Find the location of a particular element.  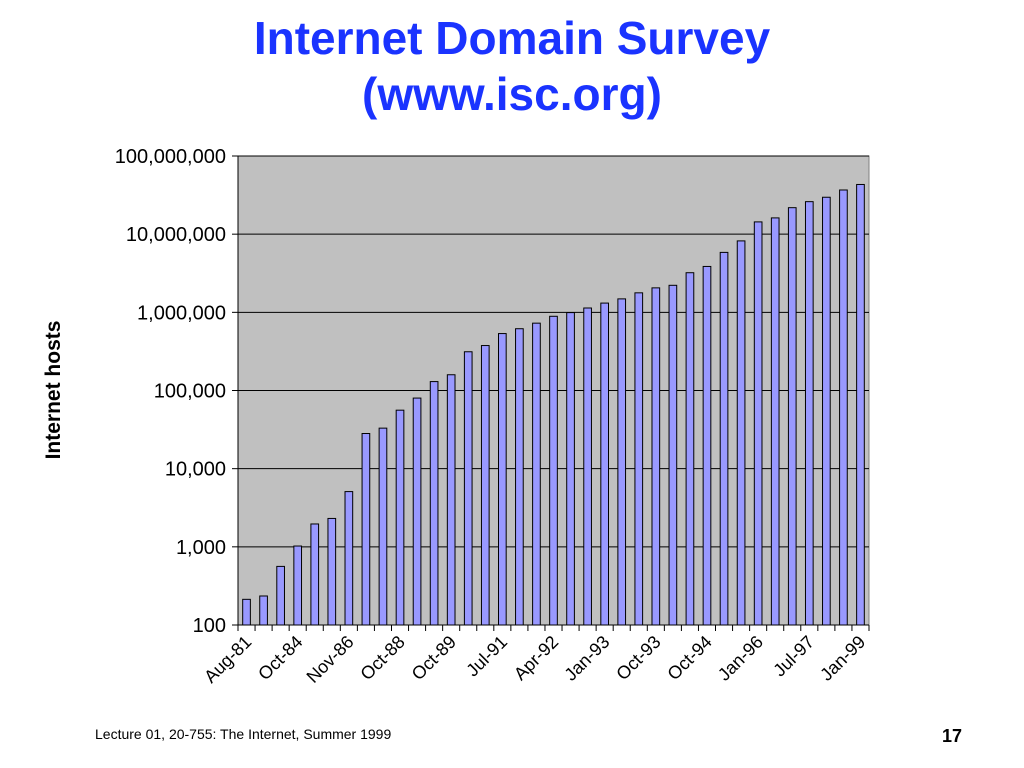

y-axis-label: Internet hosts is located at coordinates (53, 390).